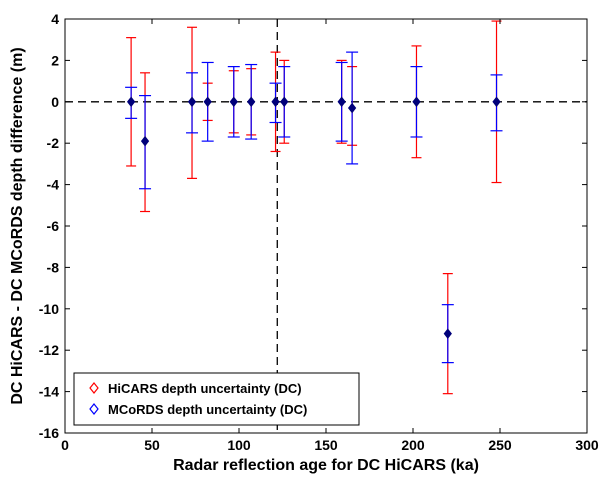  What do you see at coordinates (94, 409) in the screenshot?
I see `legend-mcords-marker` at bounding box center [94, 409].